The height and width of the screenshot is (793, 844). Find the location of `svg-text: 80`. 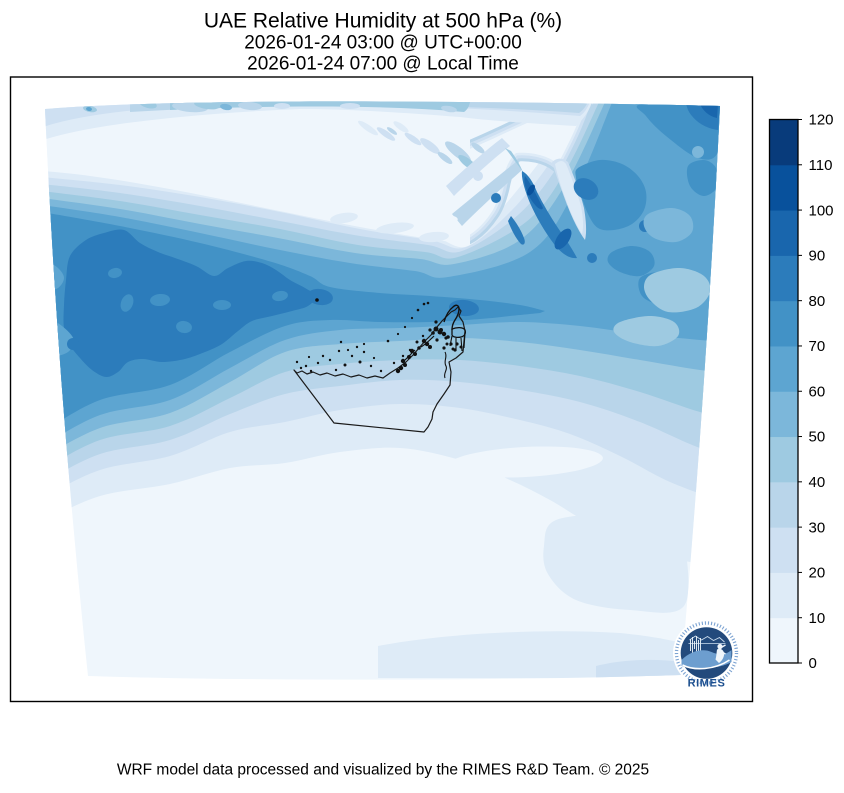

svg-text: 80 is located at coordinates (817, 301).